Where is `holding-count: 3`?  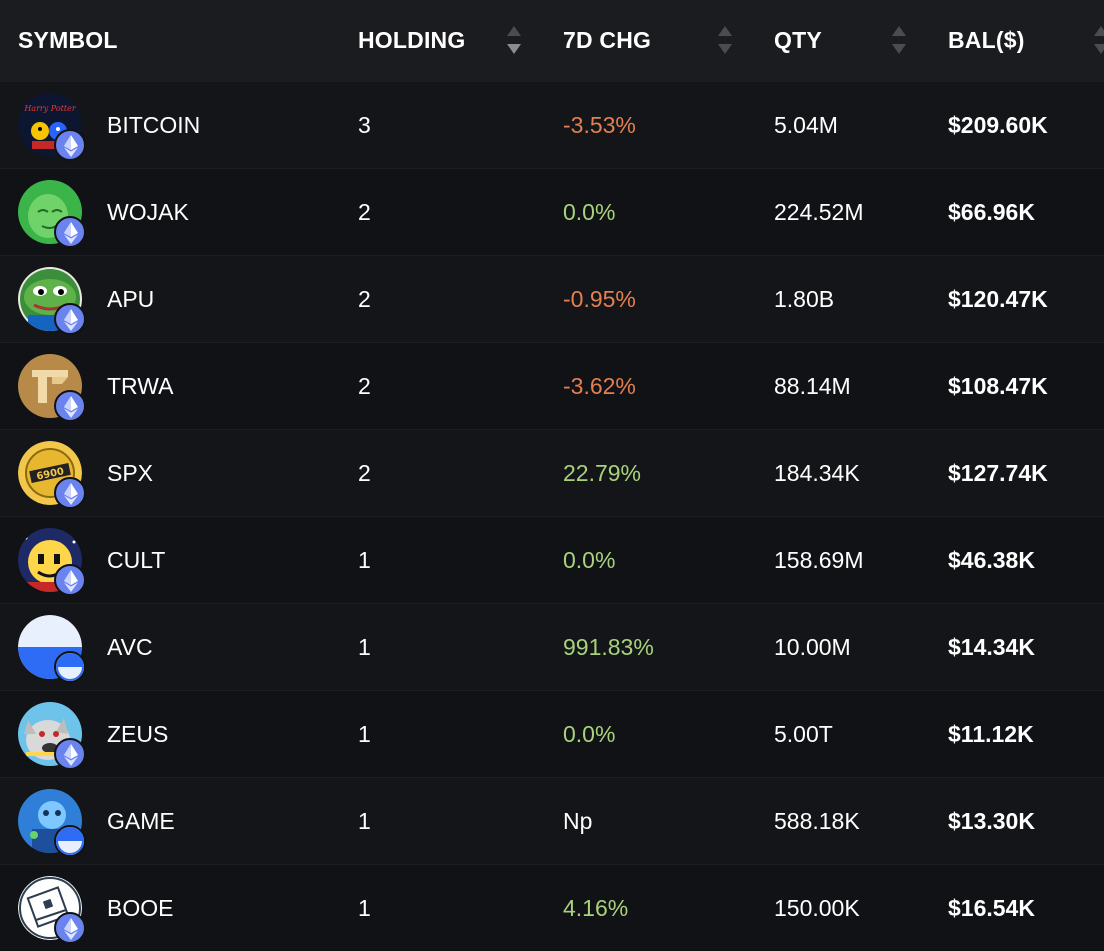 holding-count: 3 is located at coordinates (364, 125).